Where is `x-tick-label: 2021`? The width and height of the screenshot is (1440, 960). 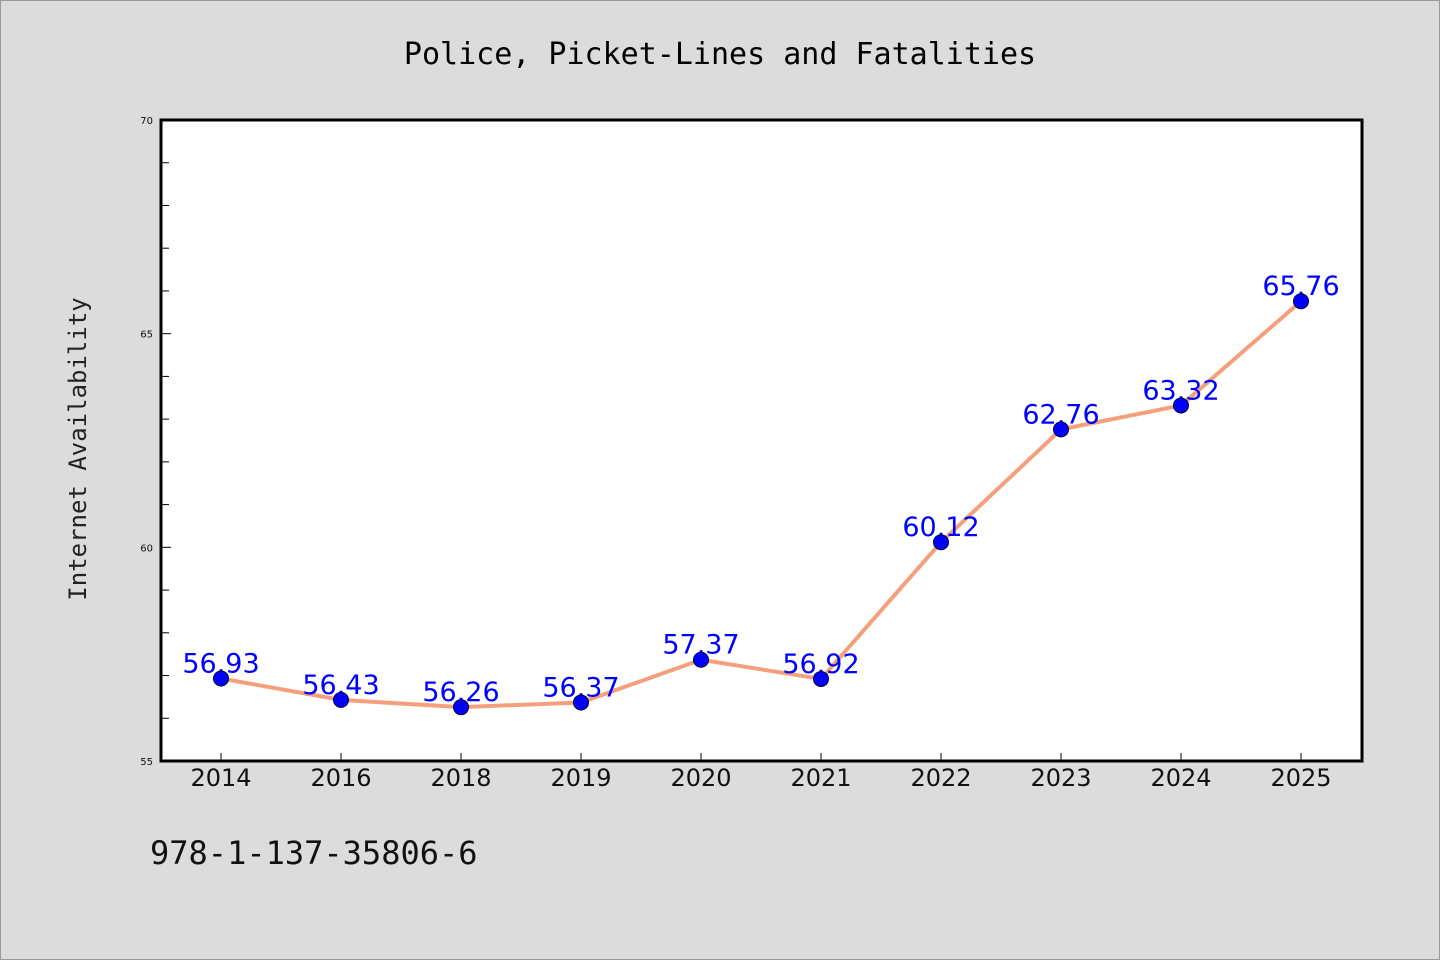 x-tick-label: 2021 is located at coordinates (820, 778).